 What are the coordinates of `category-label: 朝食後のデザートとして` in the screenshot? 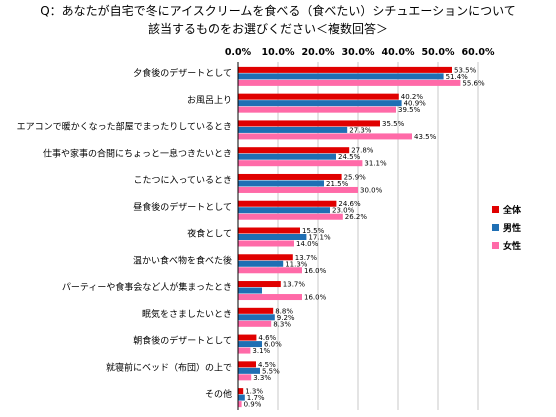 It's located at (182, 341).